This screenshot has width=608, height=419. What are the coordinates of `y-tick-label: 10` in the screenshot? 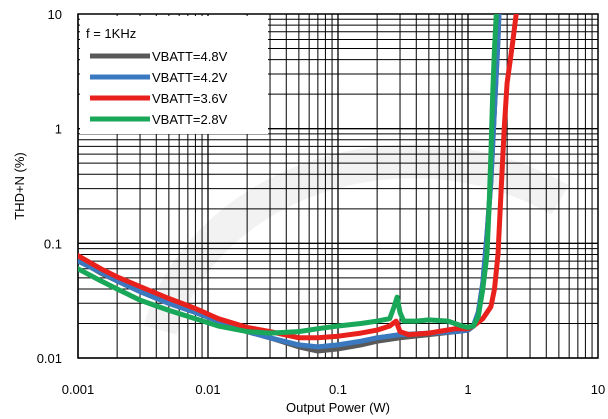 It's located at (55, 14).